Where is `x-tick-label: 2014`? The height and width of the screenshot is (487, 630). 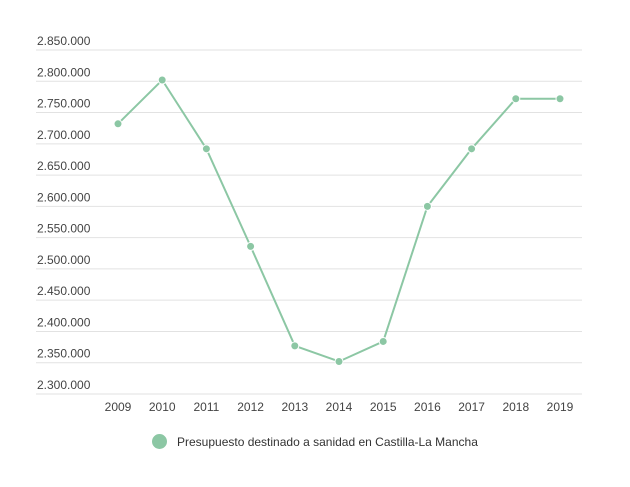
x-tick-label: 2014 is located at coordinates (339, 407).